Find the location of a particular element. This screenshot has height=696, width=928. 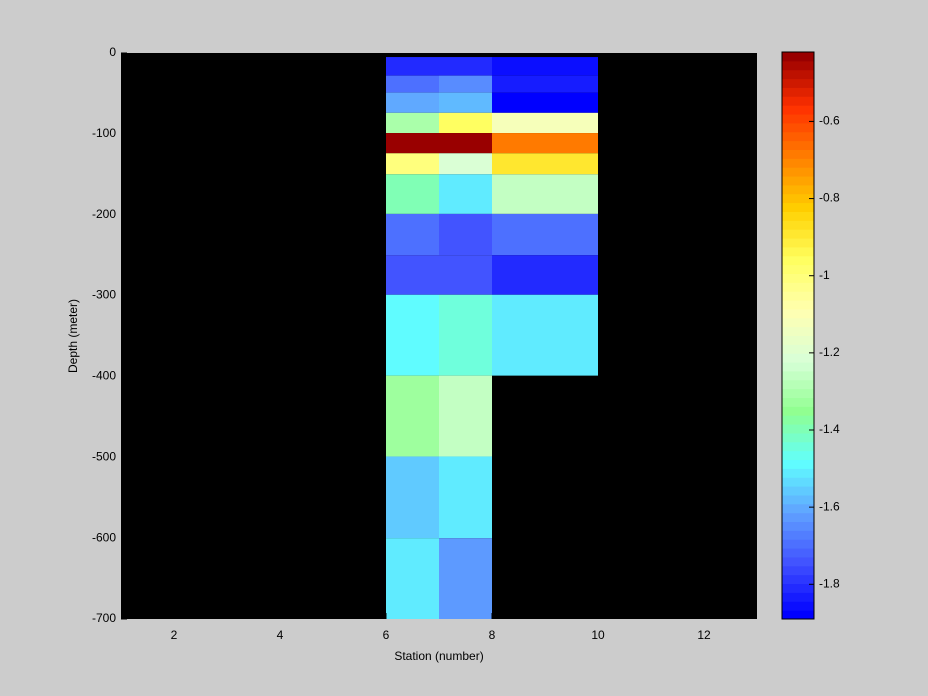

x-tick-label: 10 is located at coordinates (598, 635).